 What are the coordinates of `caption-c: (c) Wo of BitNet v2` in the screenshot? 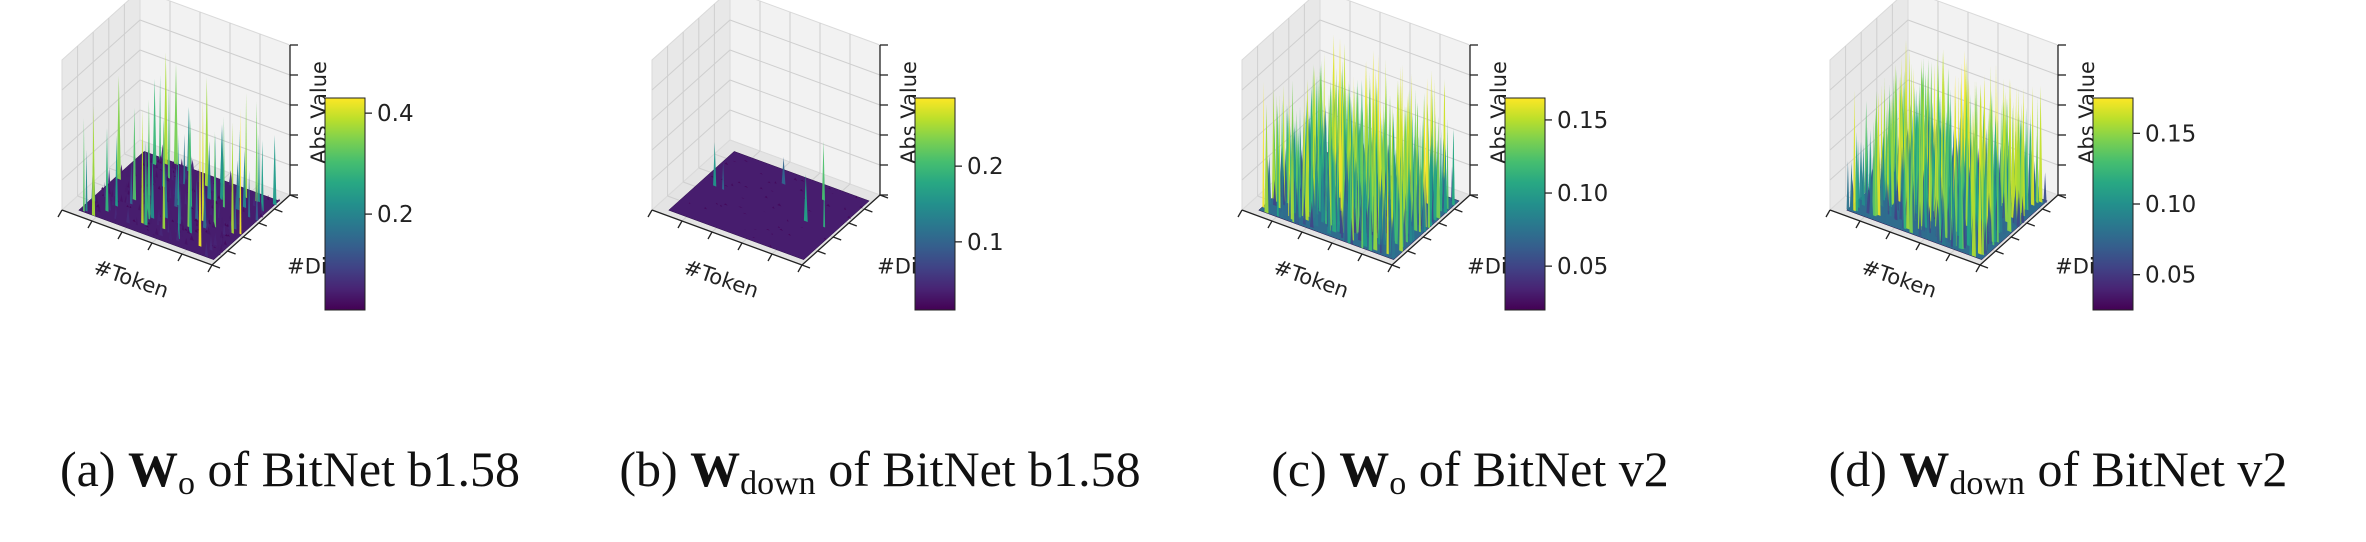 It's located at (1470, 471).